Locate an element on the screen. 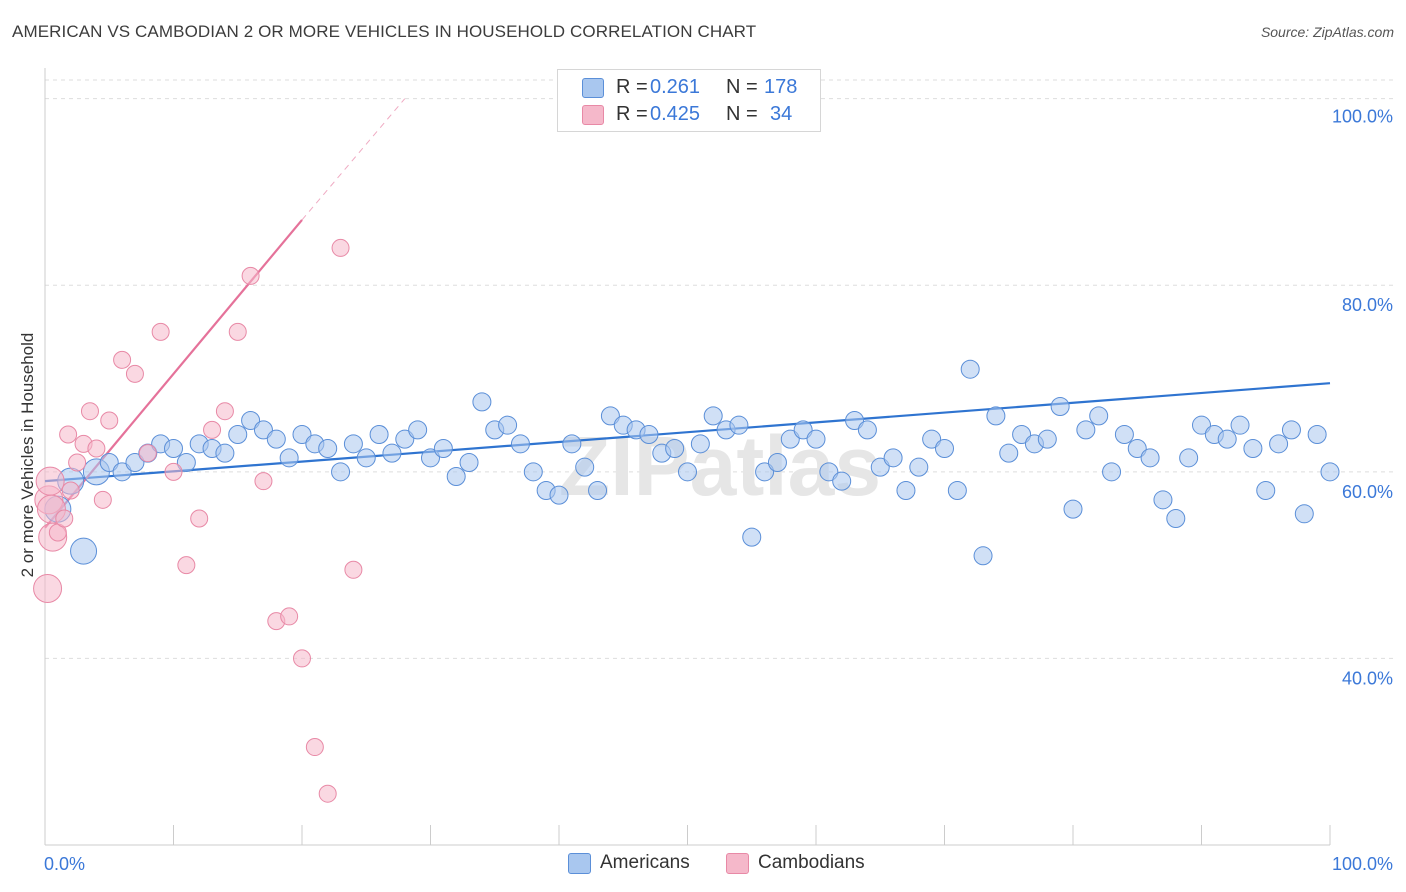 This screenshot has height=892, width=1406. y-tick-label-1: 60.0% is located at coordinates (1367, 492).